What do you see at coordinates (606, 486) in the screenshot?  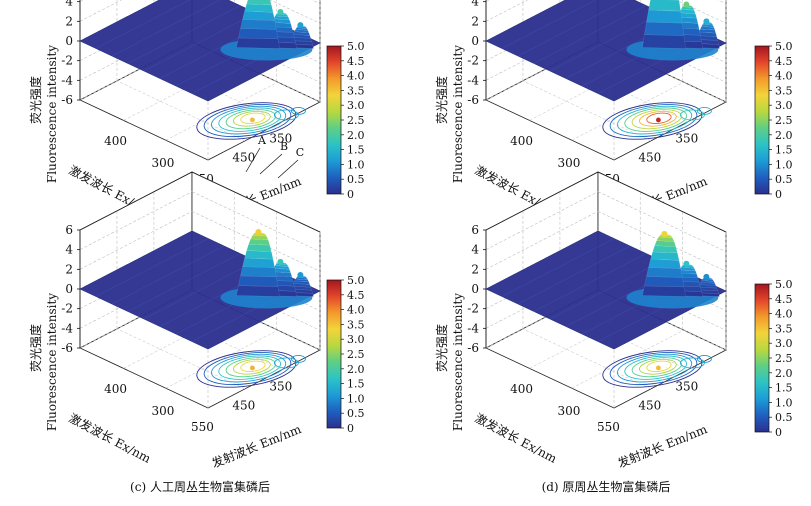 I see `panel-caption: (d) 原周丛生物富集磷后` at bounding box center [606, 486].